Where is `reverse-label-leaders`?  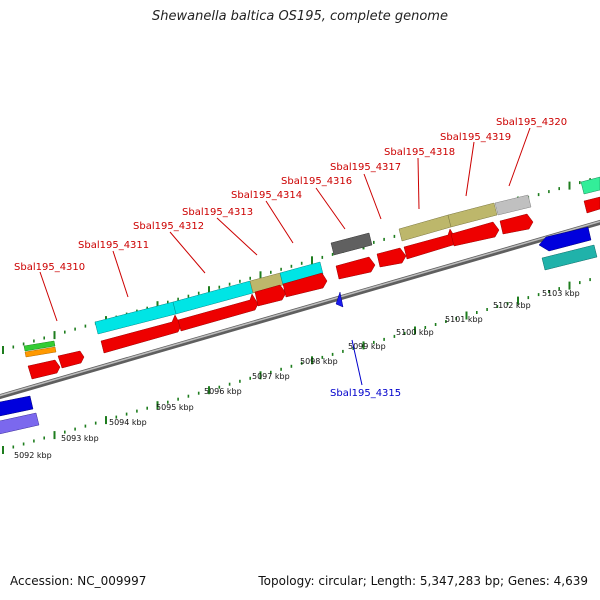 reverse-label-leaders is located at coordinates (357, 362).